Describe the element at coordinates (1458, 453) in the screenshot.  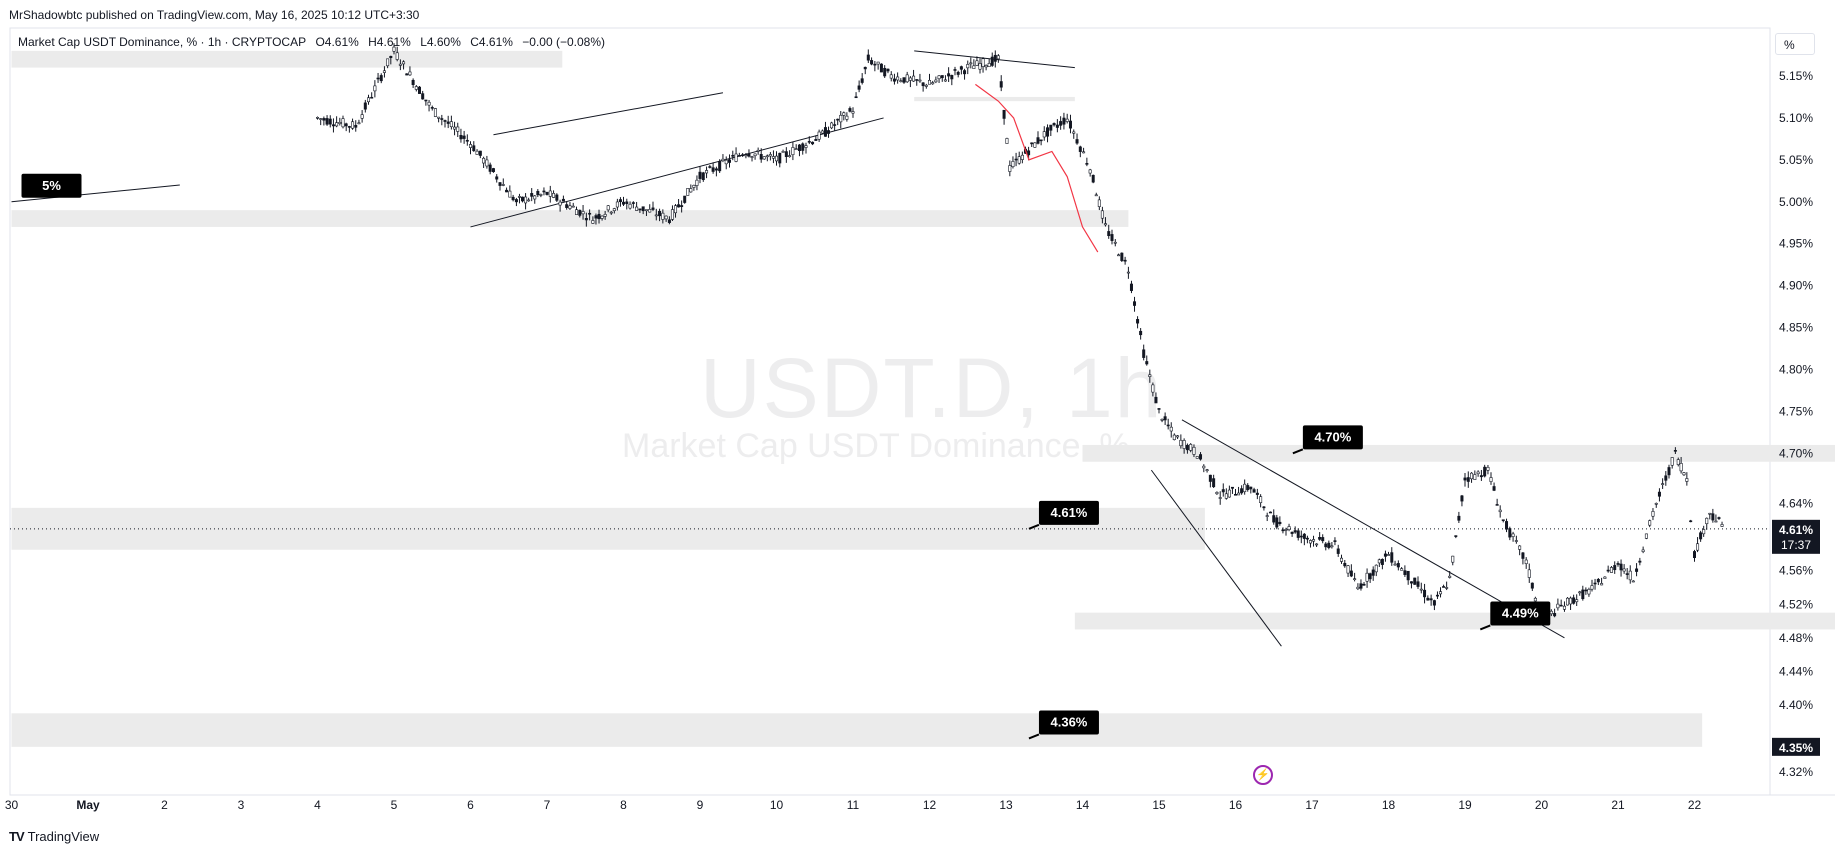
I see `support-resistance-zone` at that location.